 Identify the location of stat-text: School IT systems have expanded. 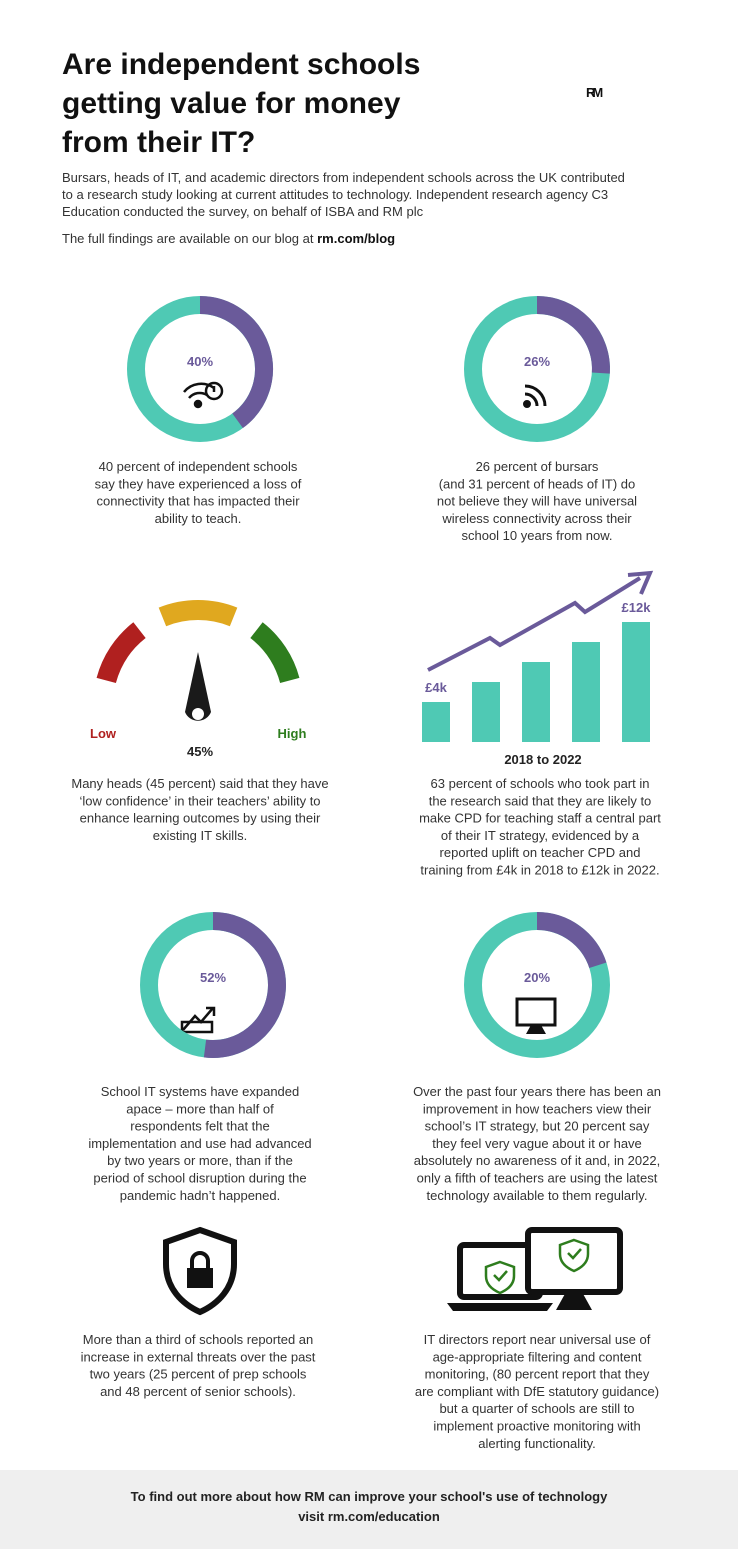
(200, 1091).